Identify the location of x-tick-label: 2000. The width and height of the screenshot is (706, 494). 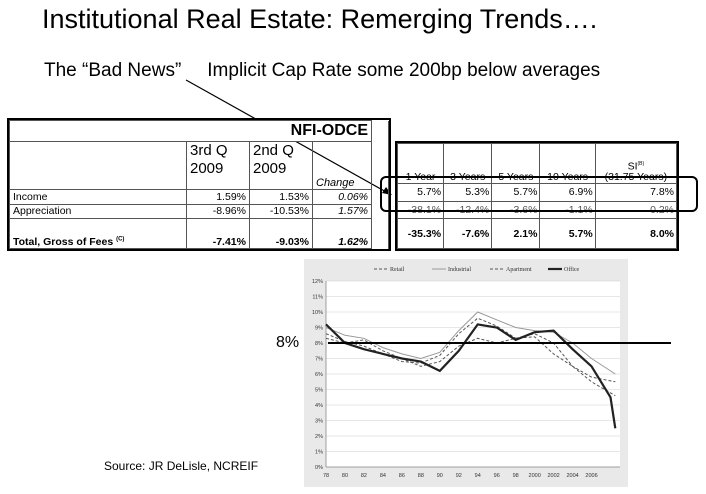
(535, 476).